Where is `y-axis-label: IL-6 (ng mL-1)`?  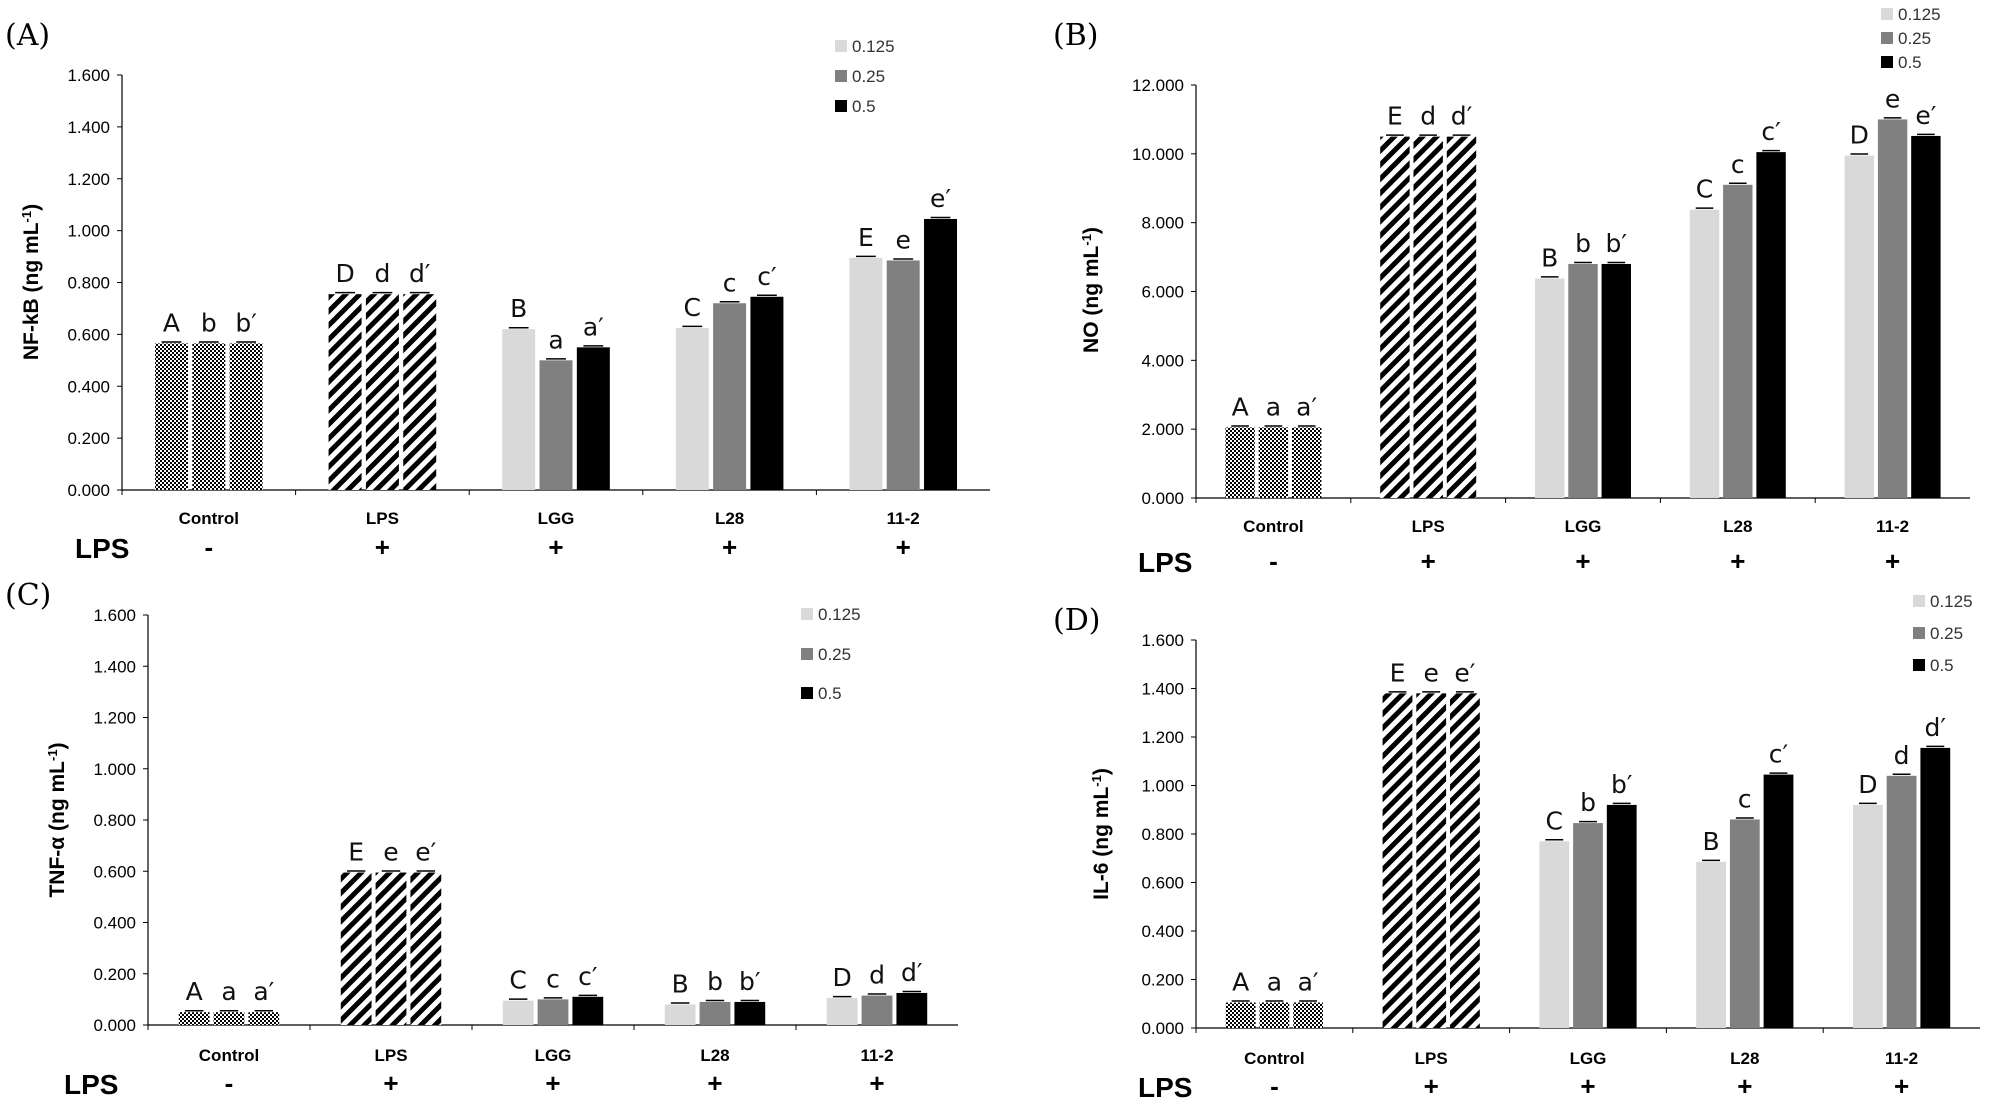
y-axis-label: IL-6 (ng mL-1) is located at coordinates (1101, 834).